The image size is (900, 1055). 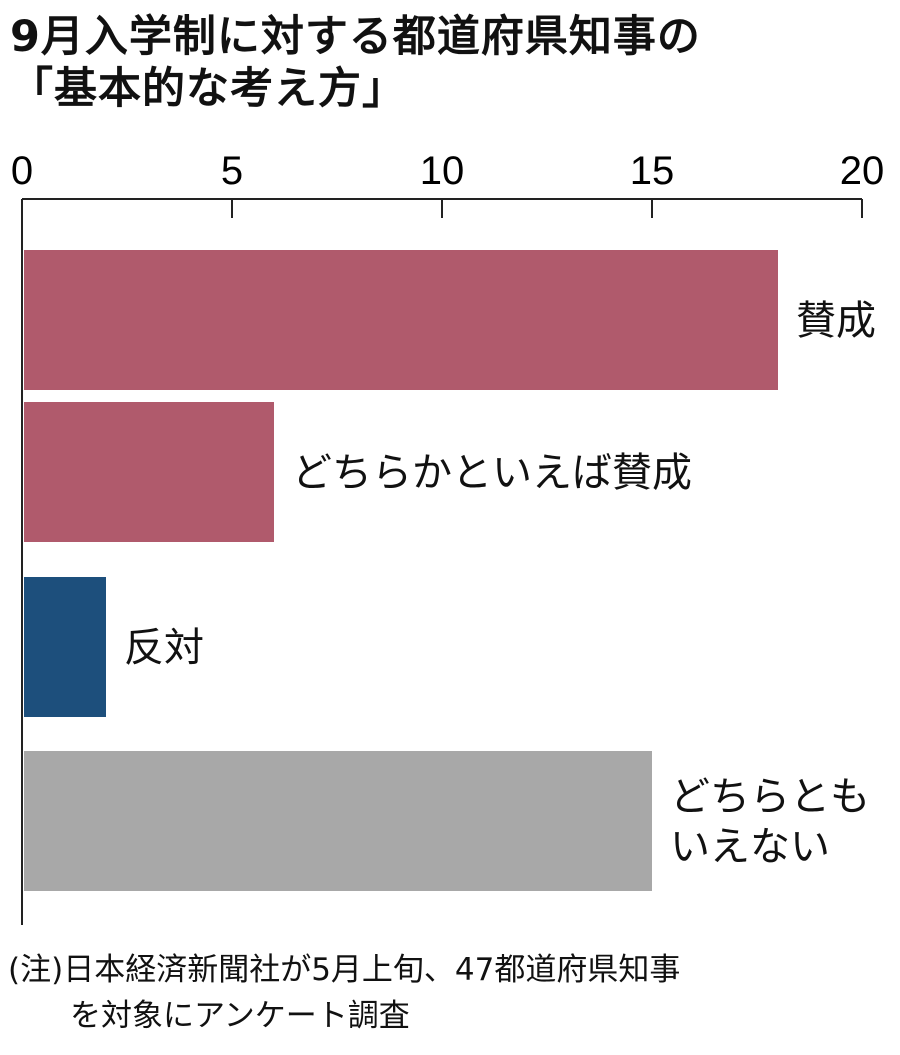 I want to click on note-line2: を対象にアンケート調査, so click(x=240, y=1016).